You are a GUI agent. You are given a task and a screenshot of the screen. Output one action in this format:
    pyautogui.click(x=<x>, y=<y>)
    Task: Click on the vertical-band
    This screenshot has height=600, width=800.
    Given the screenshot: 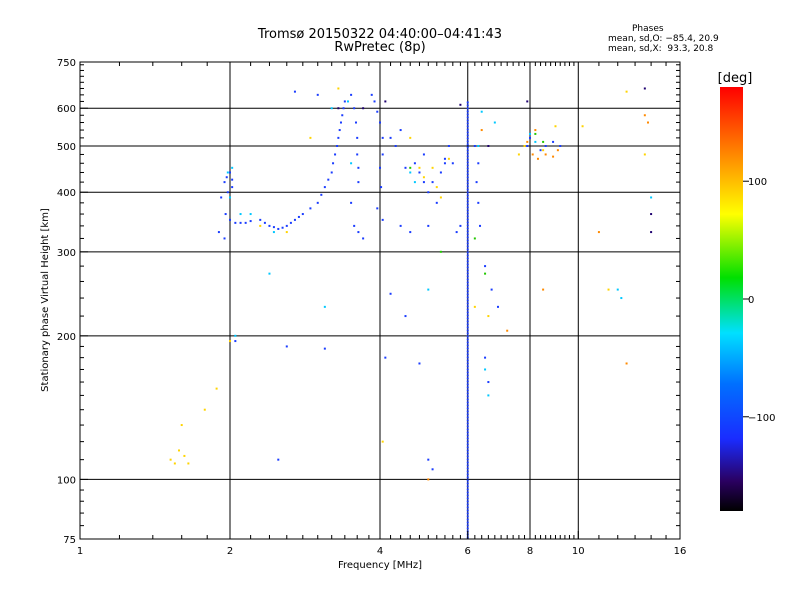 What is the action you would take?
    pyautogui.click(x=467, y=320)
    